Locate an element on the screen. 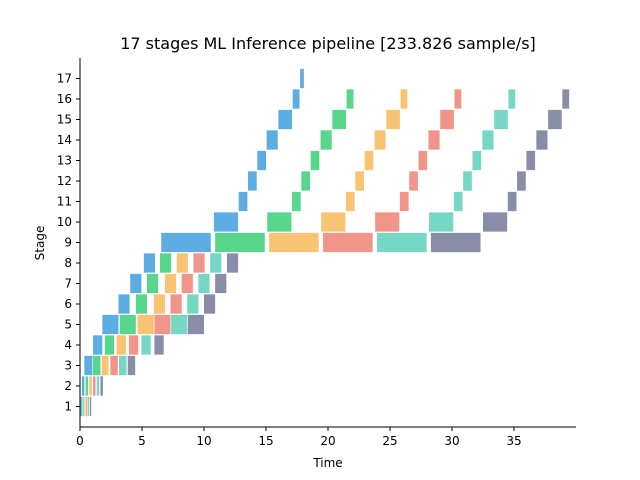  y-tick-label: 17 is located at coordinates (64, 79).